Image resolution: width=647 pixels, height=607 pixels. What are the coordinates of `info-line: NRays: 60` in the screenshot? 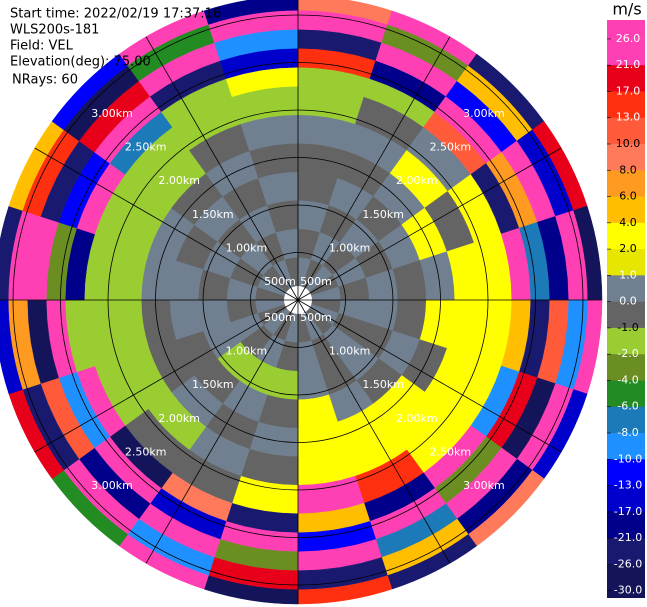 It's located at (45, 80).